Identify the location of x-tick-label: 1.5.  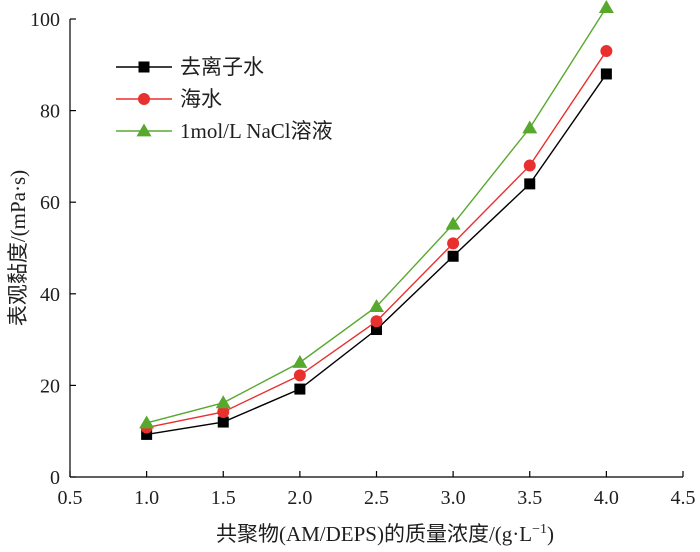
(223, 498).